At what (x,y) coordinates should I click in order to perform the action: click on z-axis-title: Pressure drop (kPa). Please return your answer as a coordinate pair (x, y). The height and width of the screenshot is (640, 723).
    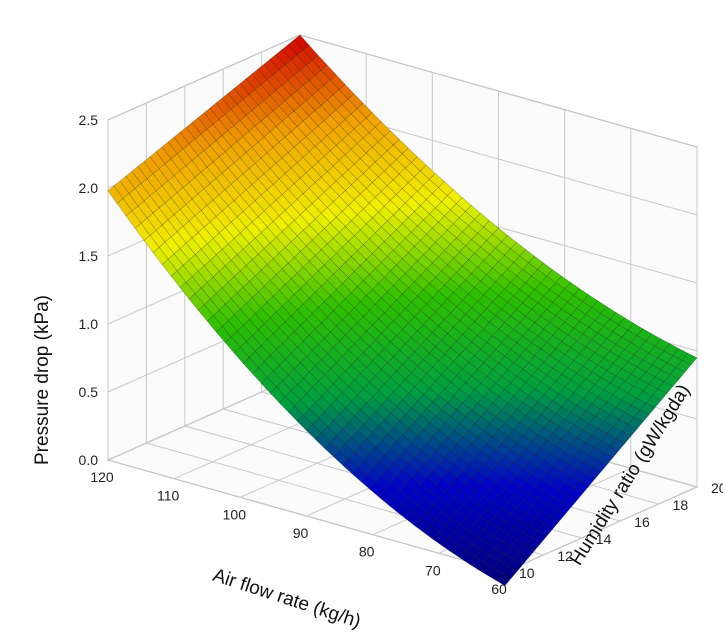
    Looking at the image, I should click on (42, 380).